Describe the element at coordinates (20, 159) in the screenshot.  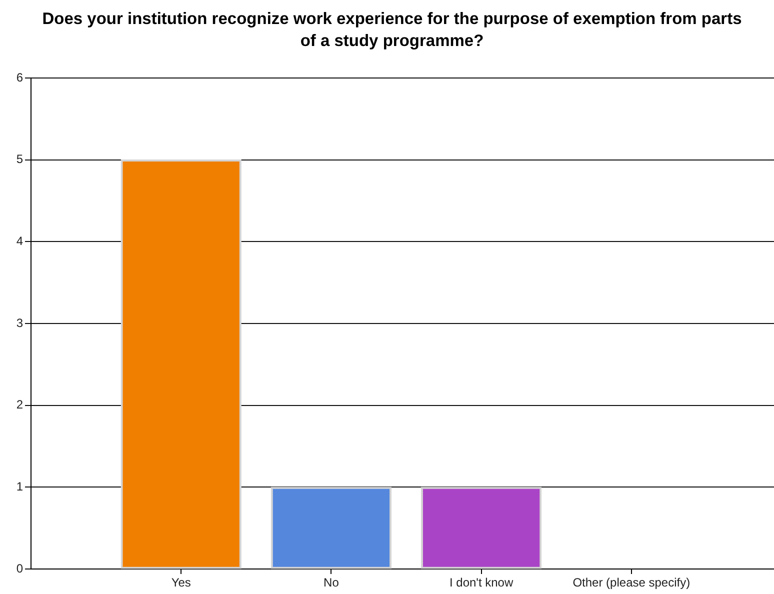
I see `y-tick-label: 5` at that location.